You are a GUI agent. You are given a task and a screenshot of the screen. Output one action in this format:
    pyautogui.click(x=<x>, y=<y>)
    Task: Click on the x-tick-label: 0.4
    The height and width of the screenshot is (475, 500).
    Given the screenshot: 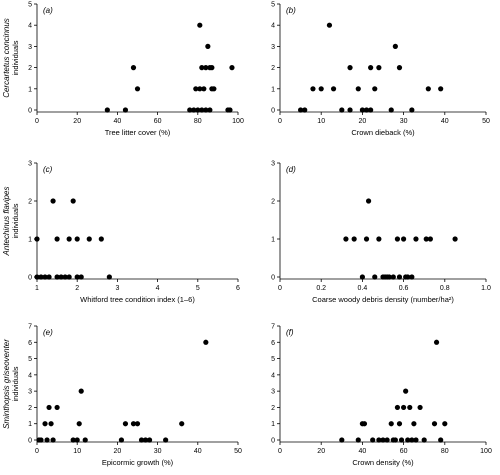 What is the action you would take?
    pyautogui.click(x=363, y=288)
    